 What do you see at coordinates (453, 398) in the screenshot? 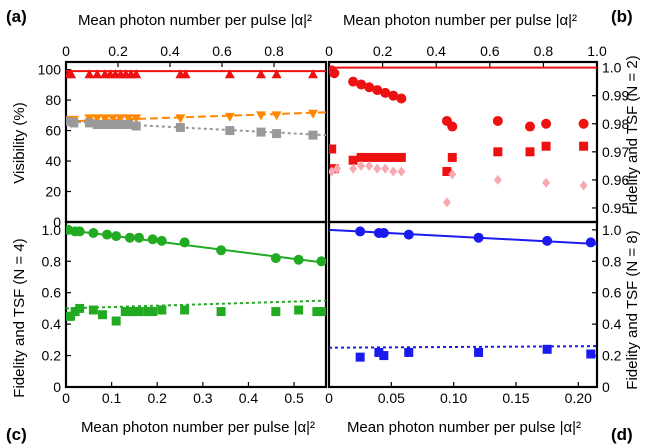
I see `x-tick-label: 0.10` at bounding box center [453, 398].